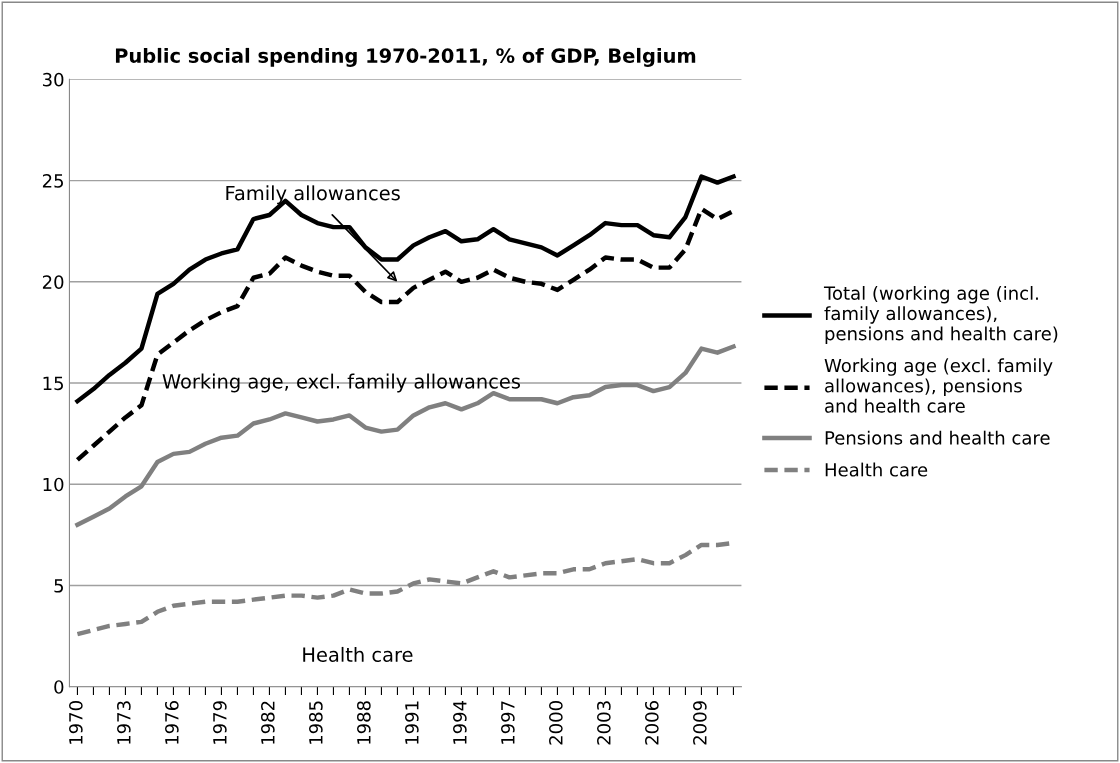 Image resolution: width=1120 pixels, height=763 pixels. What do you see at coordinates (124, 722) in the screenshot?
I see `x-tick-label: 1973` at bounding box center [124, 722].